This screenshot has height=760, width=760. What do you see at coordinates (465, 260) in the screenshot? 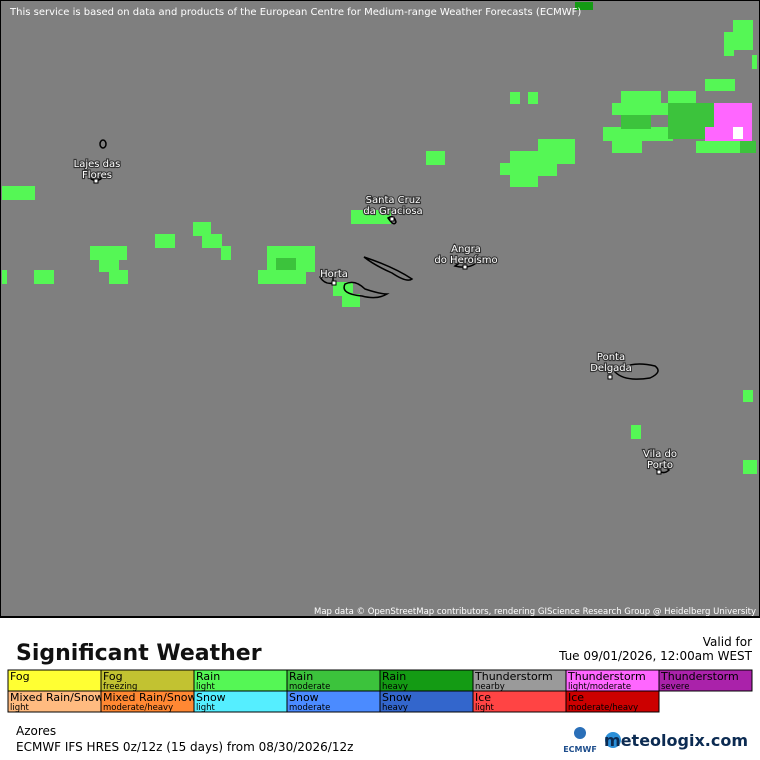
I see `place-label: do Heroísmo` at bounding box center [465, 260].